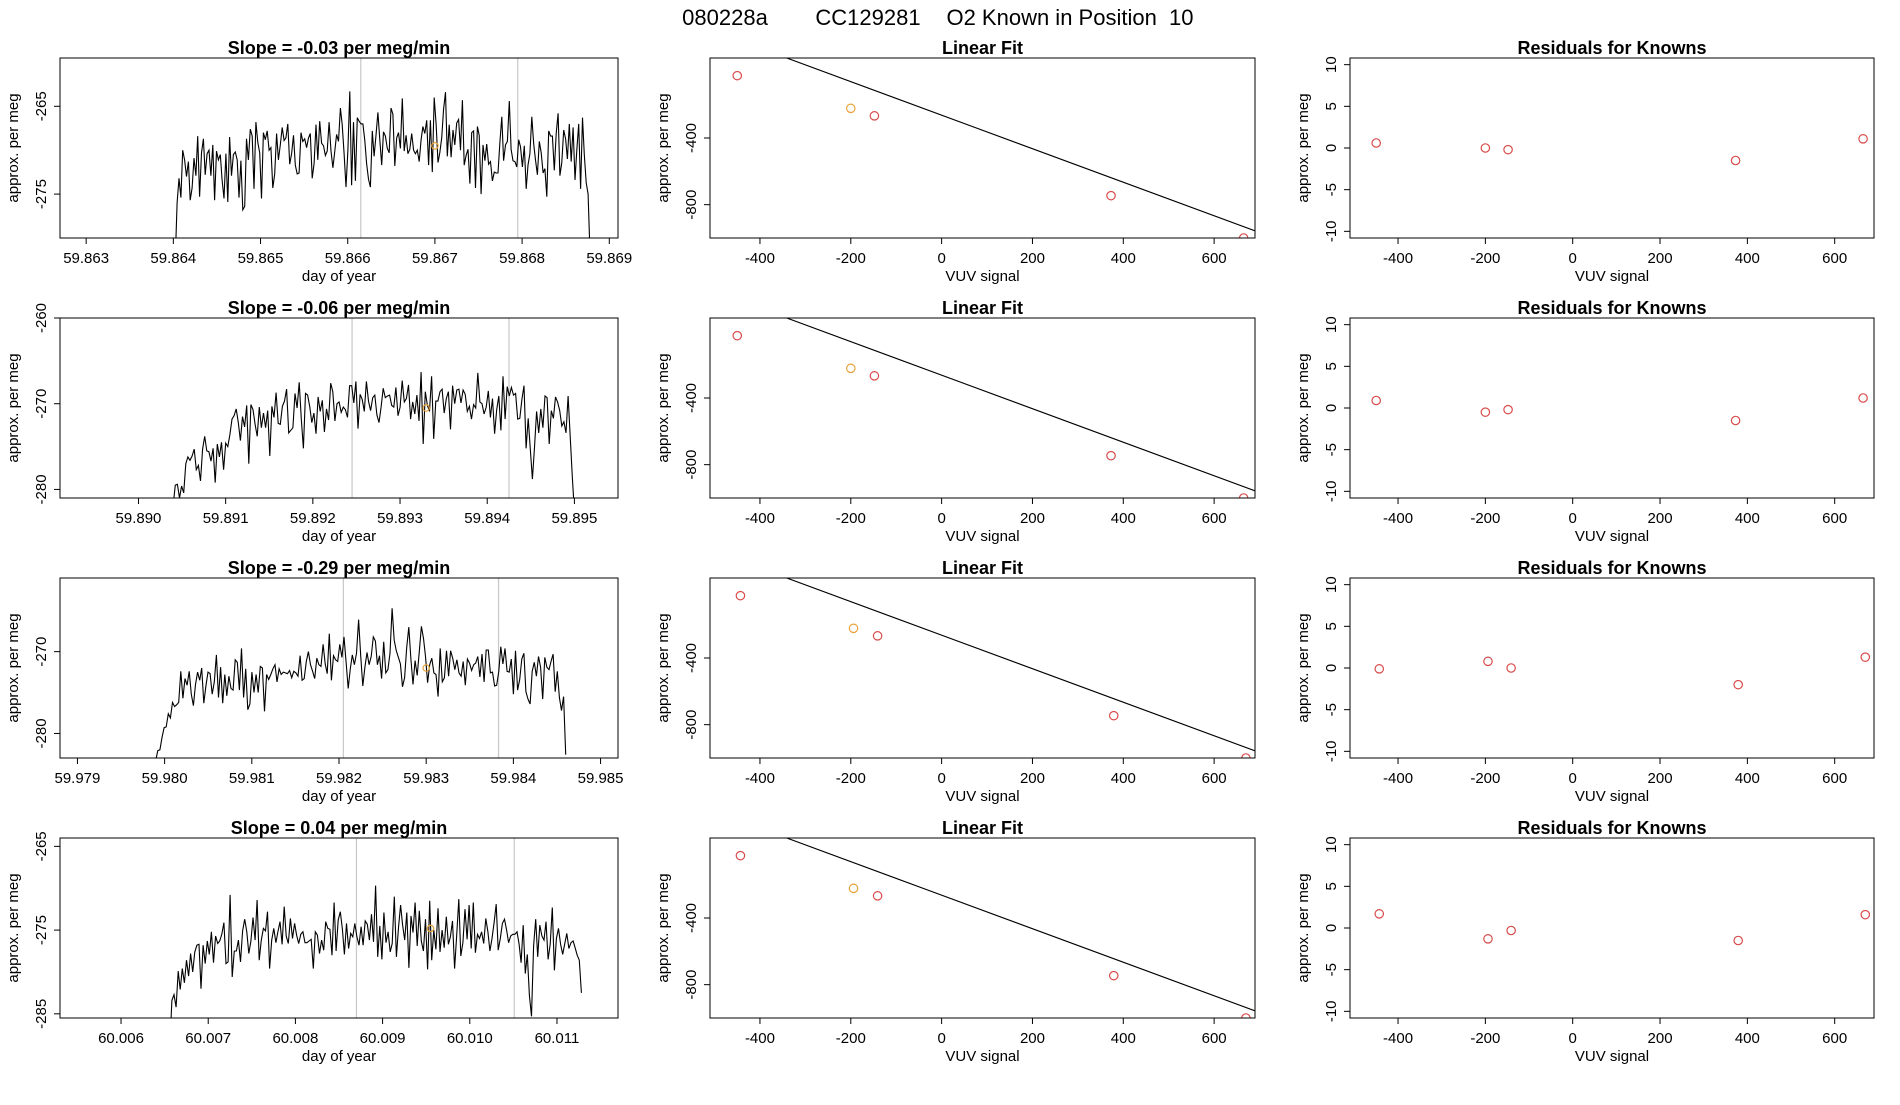 The height and width of the screenshot is (1105, 1900). What do you see at coordinates (226, 518) in the screenshot?
I see `x-tick-label: 59.891` at bounding box center [226, 518].